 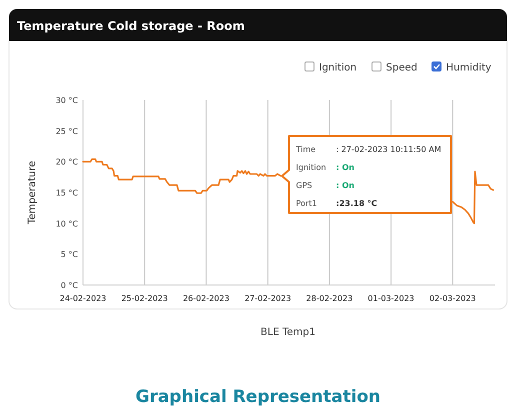 I want to click on x-axis-title: BLE Temp1, so click(x=288, y=332).